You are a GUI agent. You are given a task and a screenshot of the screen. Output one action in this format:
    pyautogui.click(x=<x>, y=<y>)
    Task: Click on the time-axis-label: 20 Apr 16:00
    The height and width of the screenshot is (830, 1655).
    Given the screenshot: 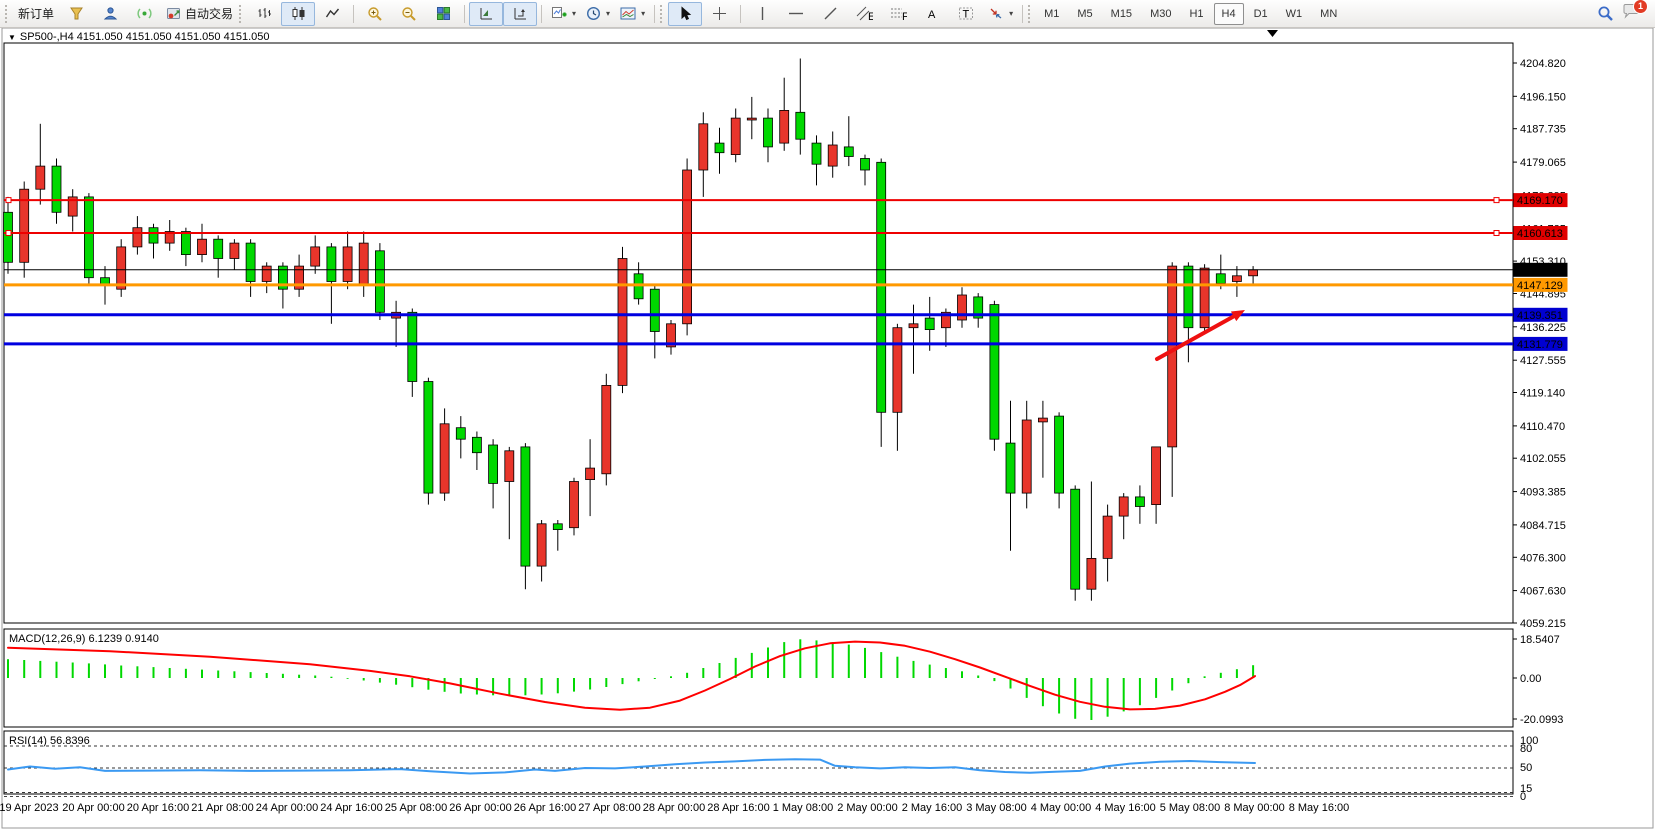 What is the action you would take?
    pyautogui.click(x=158, y=808)
    